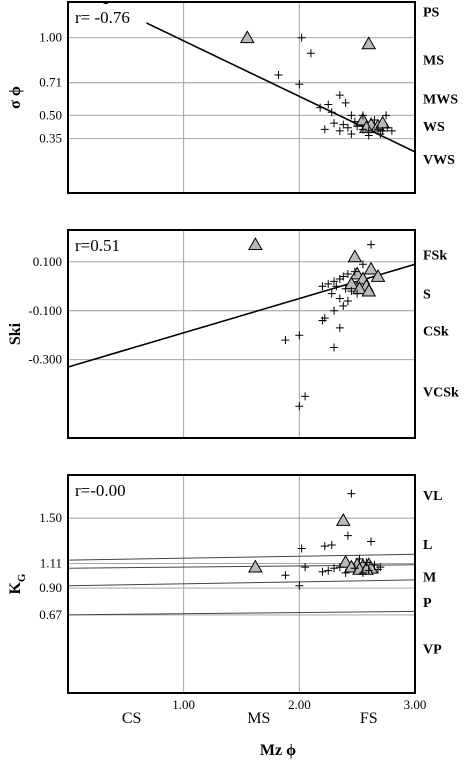 The width and height of the screenshot is (465, 762). Describe the element at coordinates (258, 718) in the screenshot. I see `x-class-label: MS` at that location.